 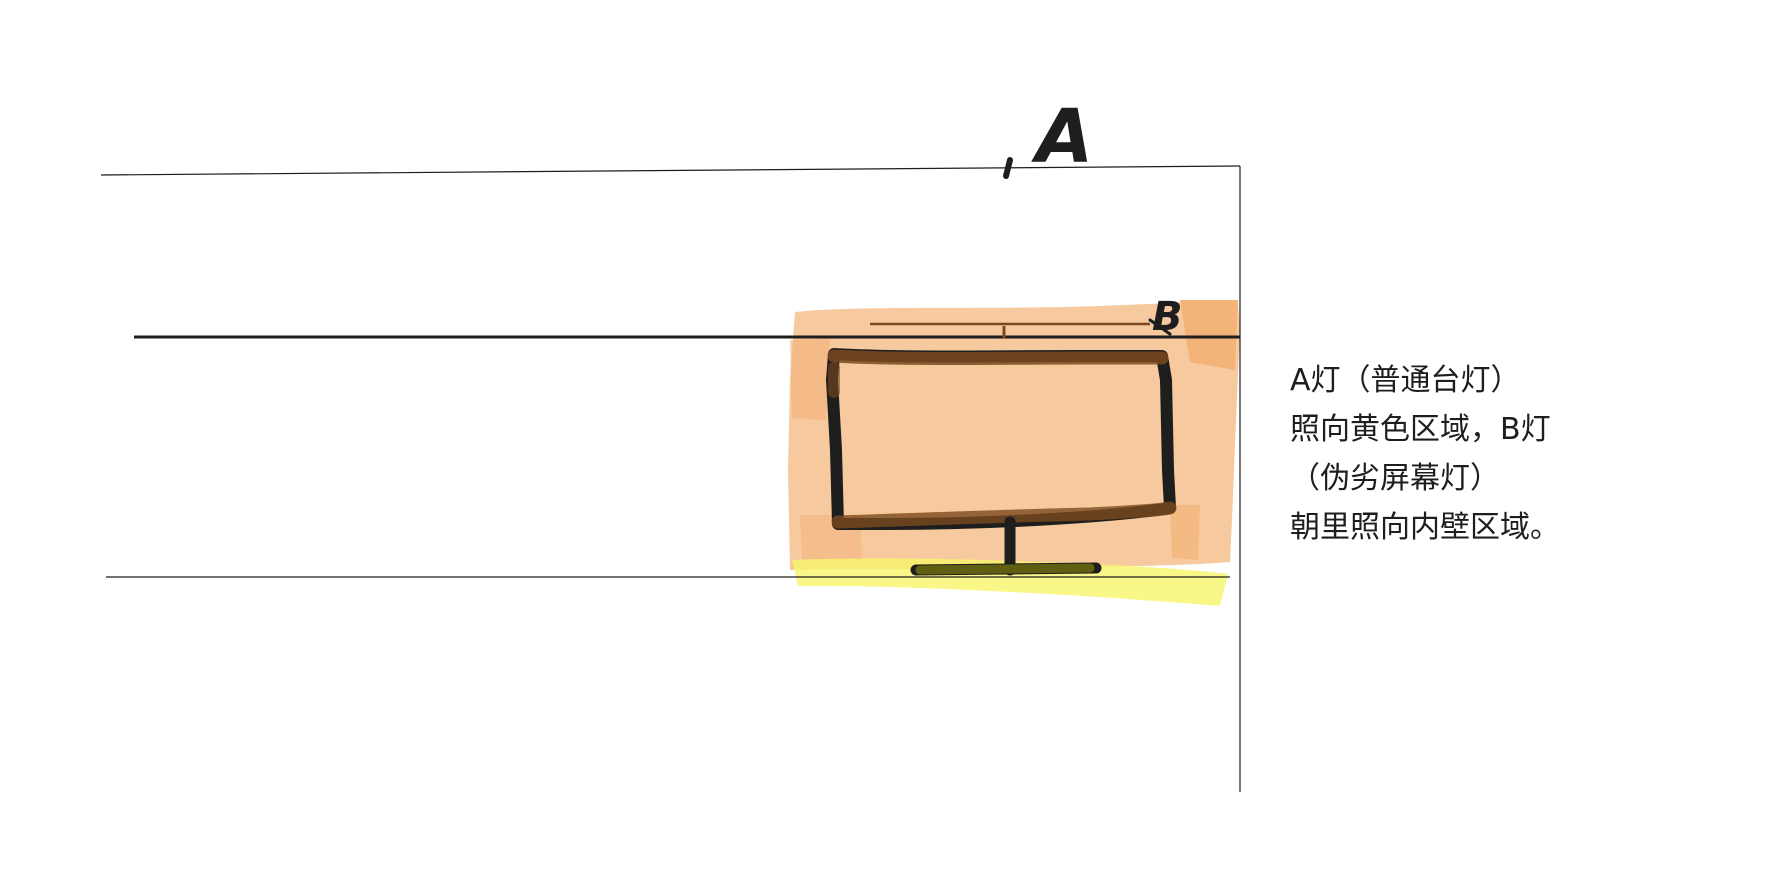 What do you see at coordinates (1425, 527) in the screenshot?
I see `note-line-4: 朝里照向内壁区域。` at bounding box center [1425, 527].